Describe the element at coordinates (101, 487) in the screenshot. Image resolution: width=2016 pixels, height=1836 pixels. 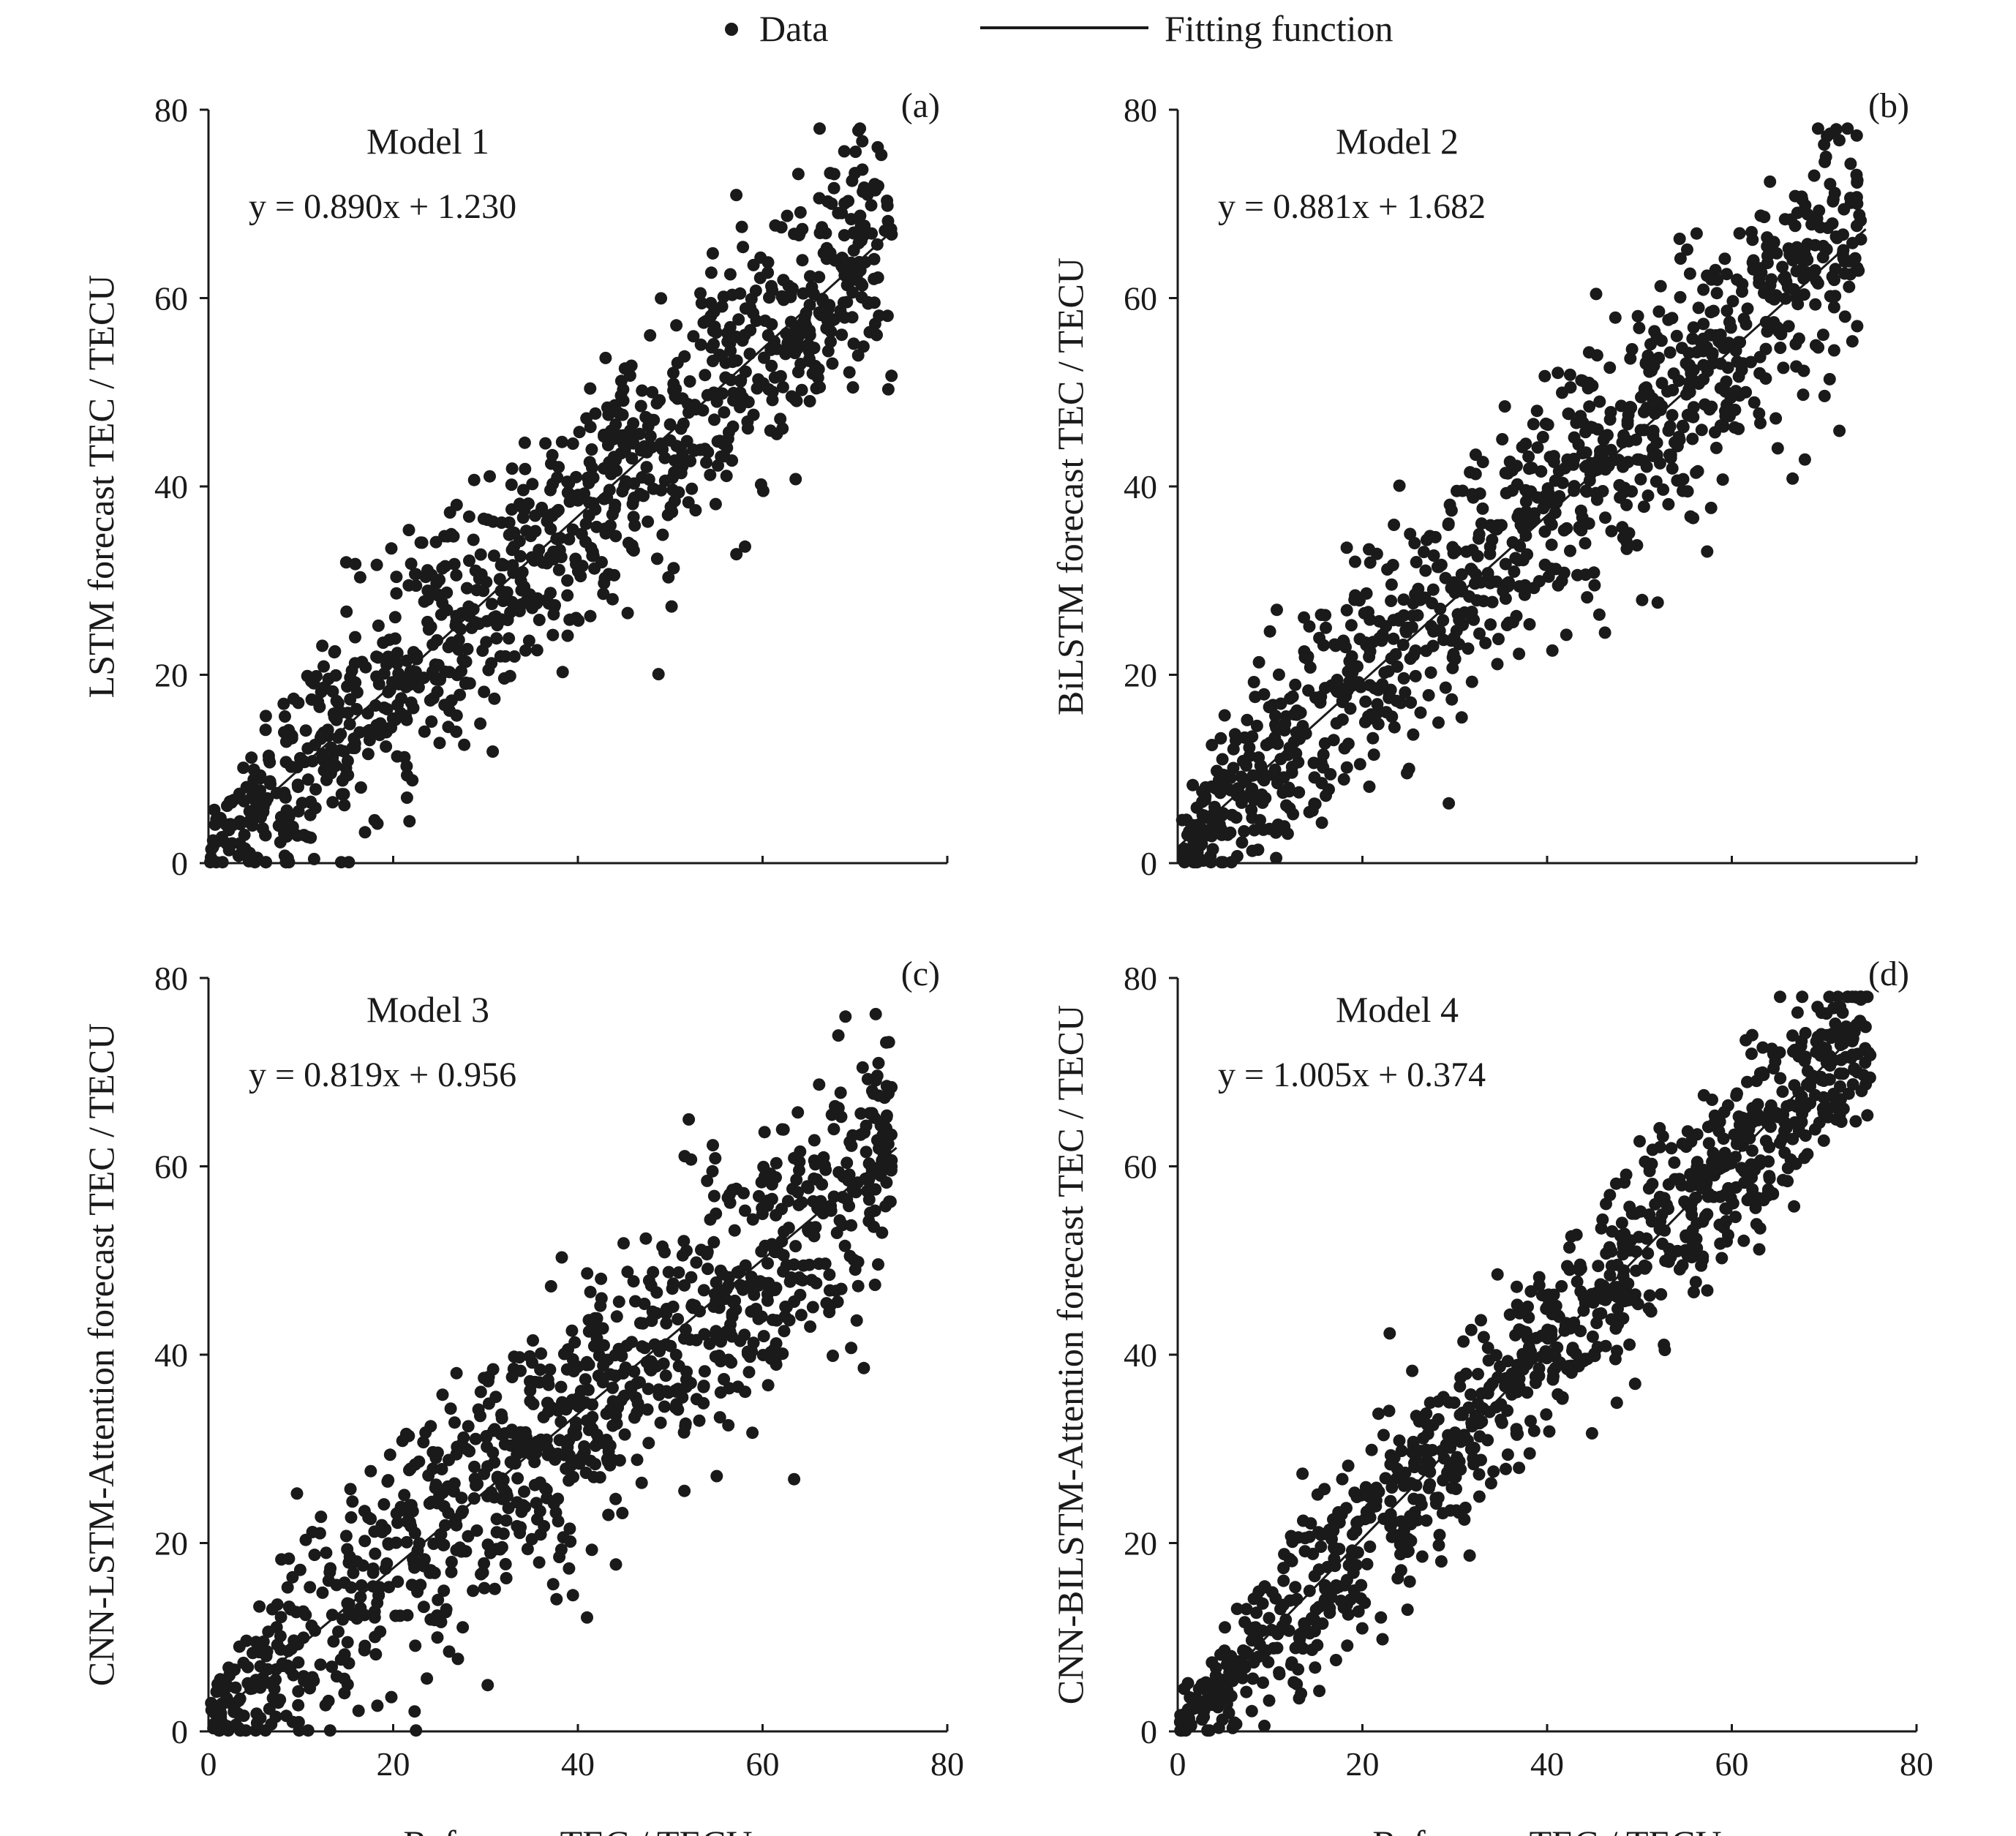
I see `y-axis-title: LSTM forecast TEC / TECU` at that location.